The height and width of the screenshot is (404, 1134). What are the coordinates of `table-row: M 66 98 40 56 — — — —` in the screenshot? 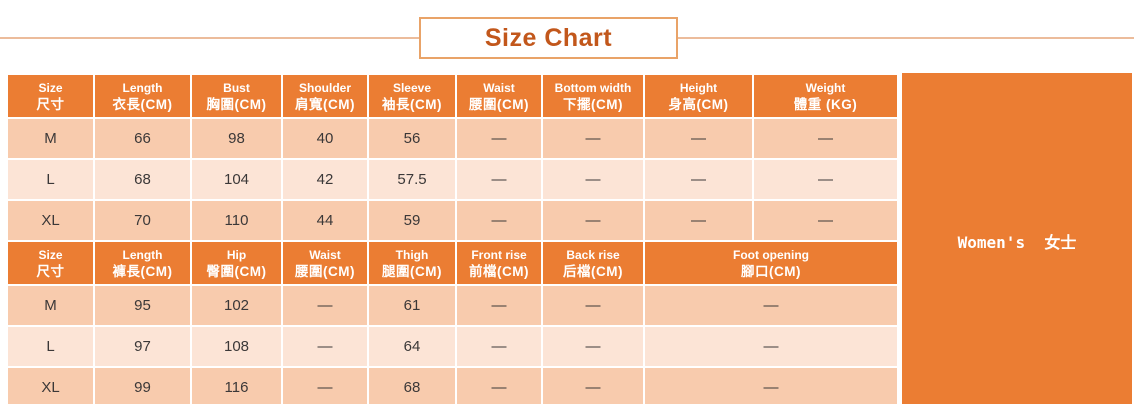 It's located at (452, 138).